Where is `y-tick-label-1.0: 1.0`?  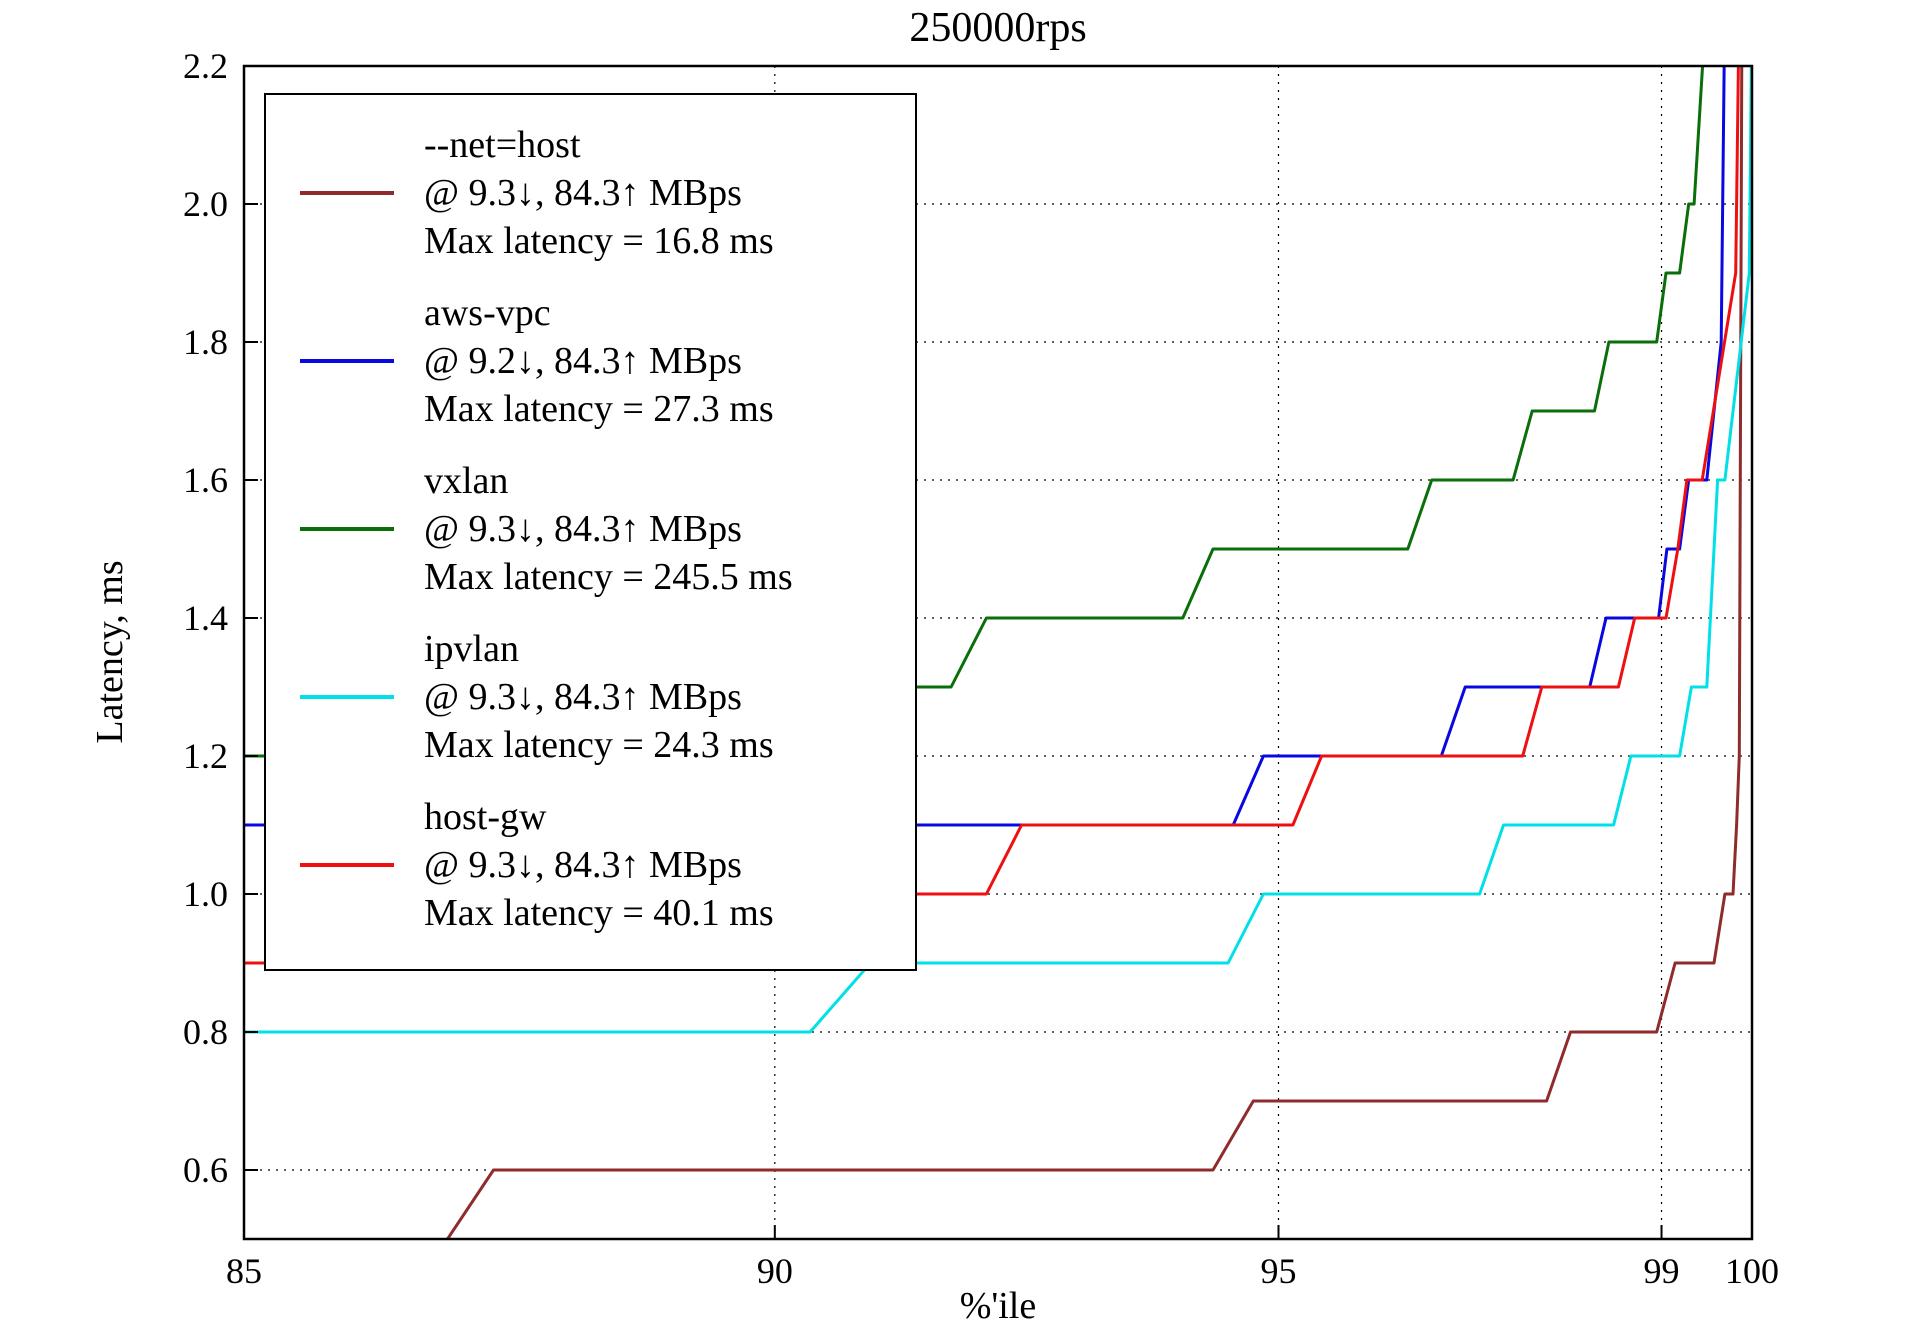 y-tick-label-1.0: 1.0 is located at coordinates (205, 894).